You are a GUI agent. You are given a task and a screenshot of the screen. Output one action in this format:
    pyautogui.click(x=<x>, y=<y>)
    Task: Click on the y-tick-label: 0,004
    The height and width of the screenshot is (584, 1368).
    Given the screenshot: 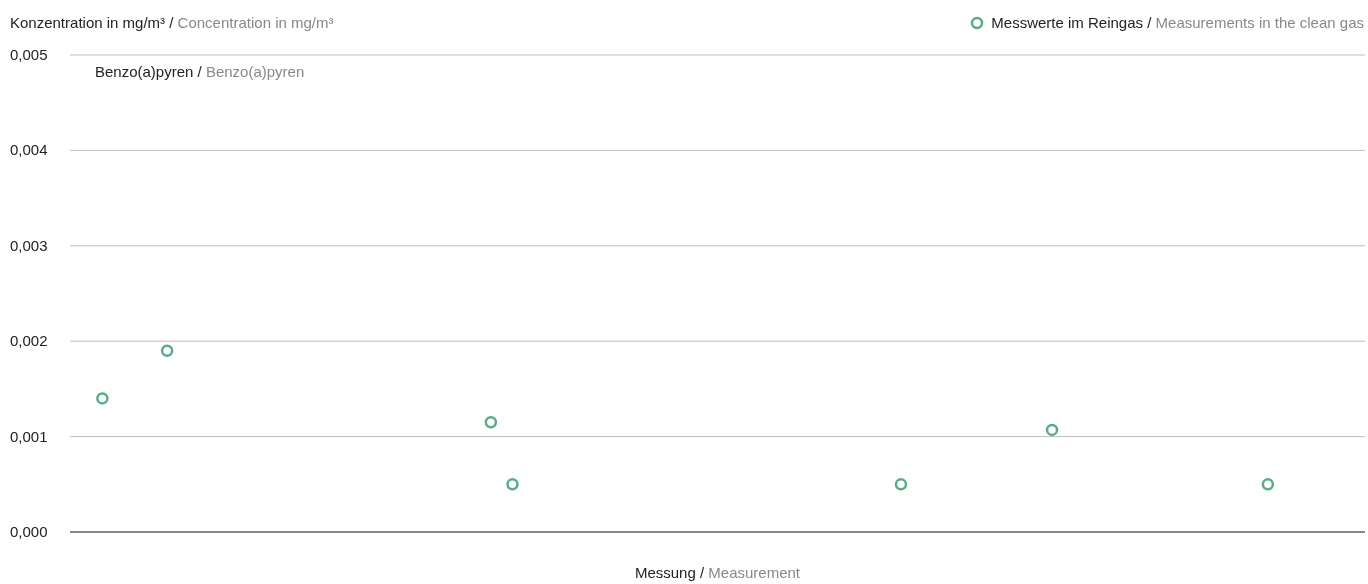 What is the action you would take?
    pyautogui.click(x=29, y=150)
    